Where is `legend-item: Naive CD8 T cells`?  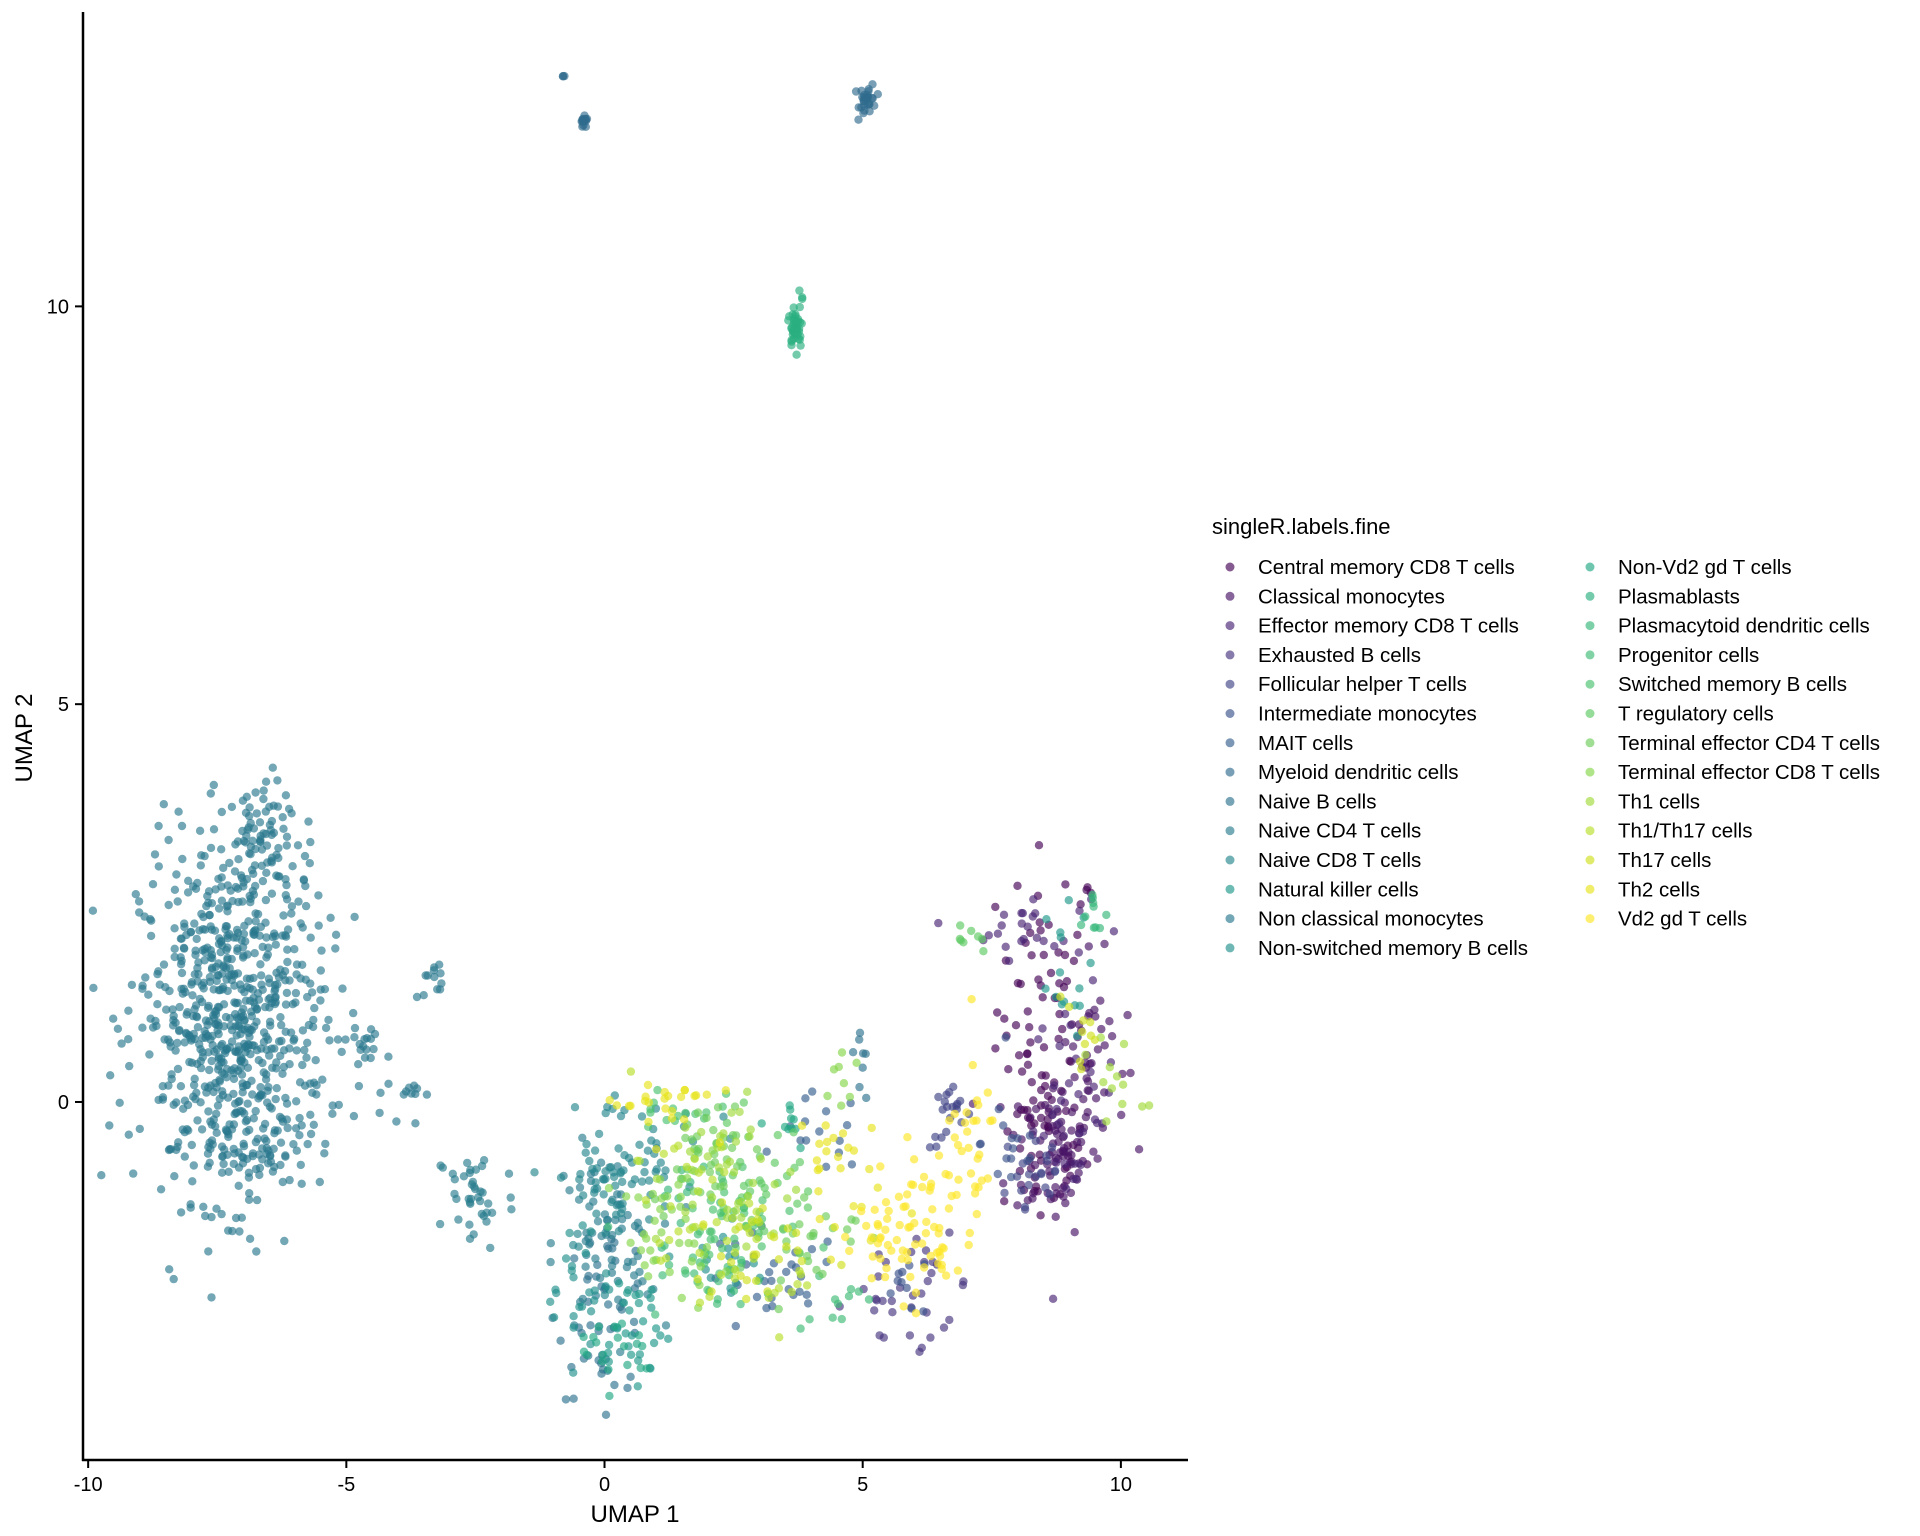 legend-item: Naive CD8 T cells is located at coordinates (1323, 860).